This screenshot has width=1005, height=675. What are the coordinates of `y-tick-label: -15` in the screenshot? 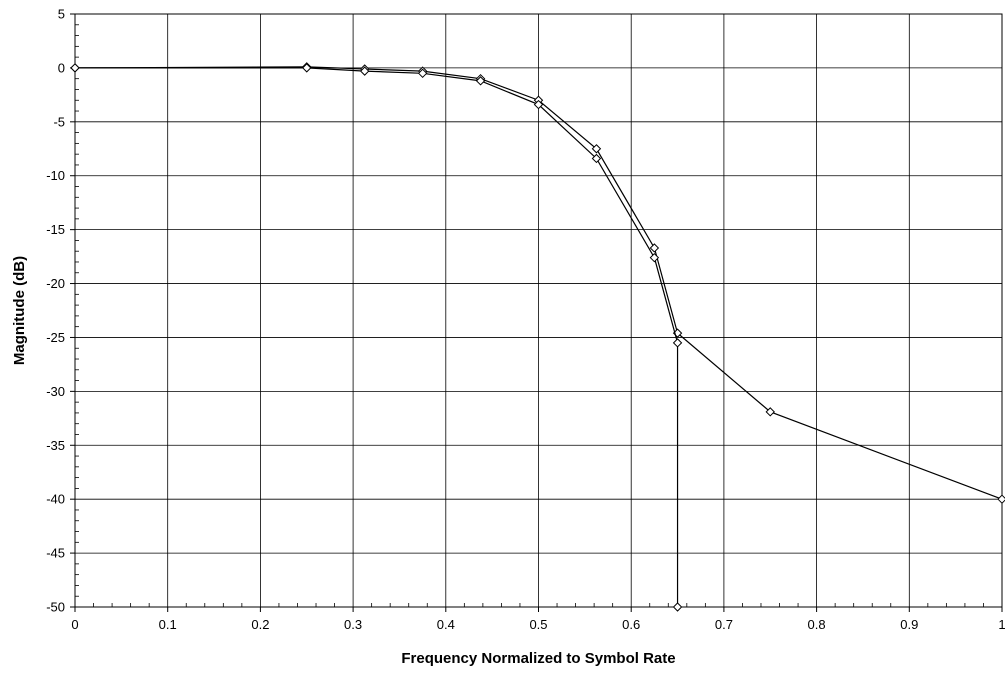 It's located at (55, 229).